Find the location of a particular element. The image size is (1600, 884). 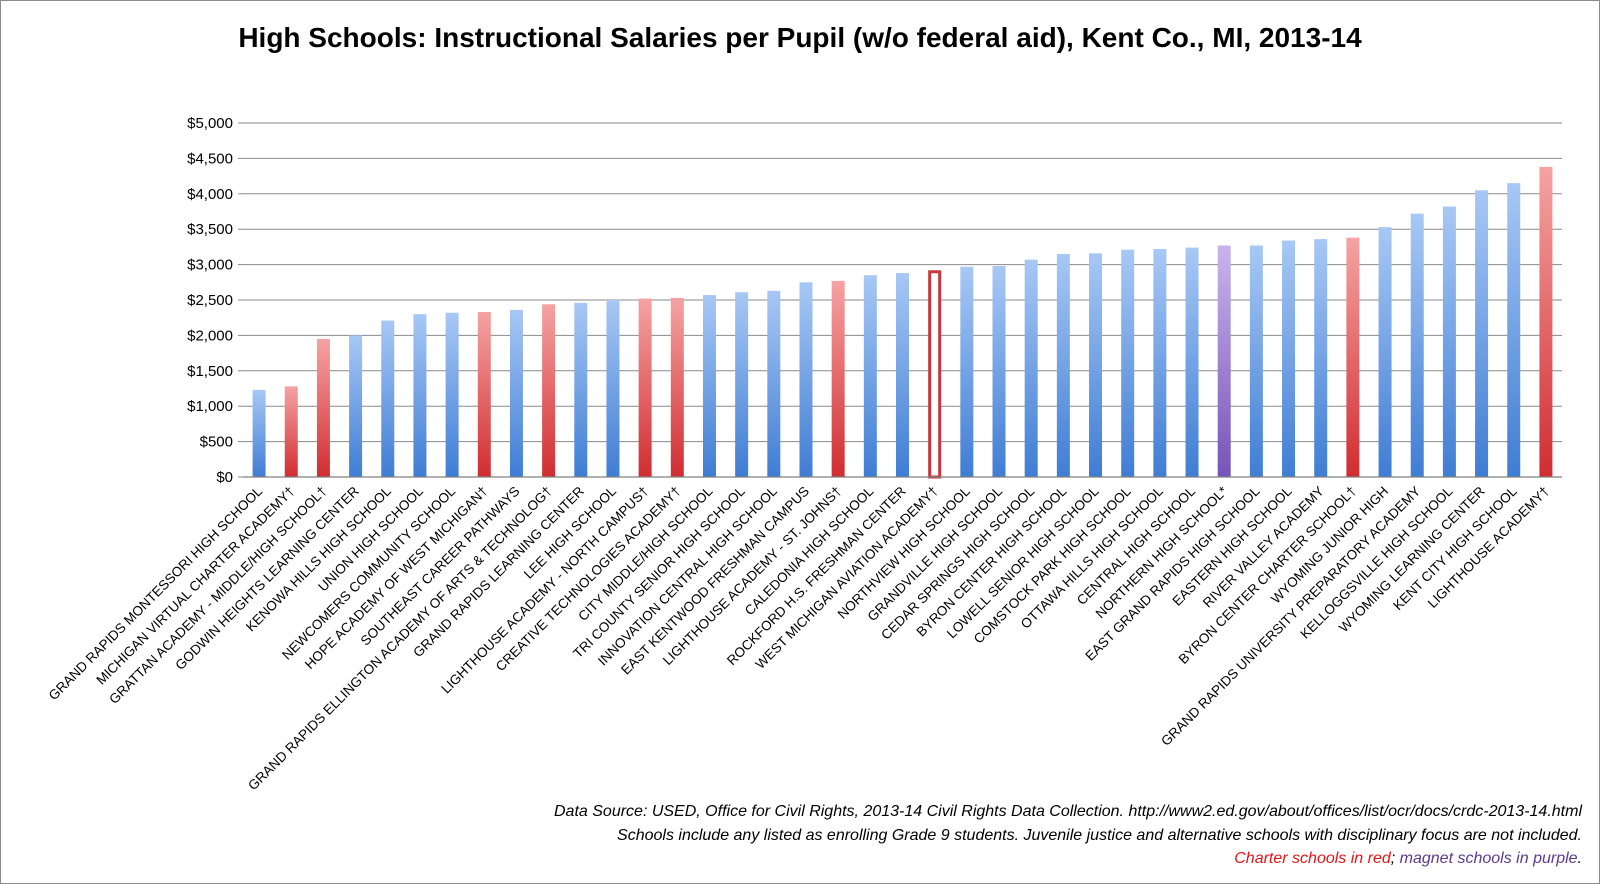

category-label: GRATTAN ACADEMY - MIDDLE/HIGH SCHOOL† is located at coordinates (217, 595).